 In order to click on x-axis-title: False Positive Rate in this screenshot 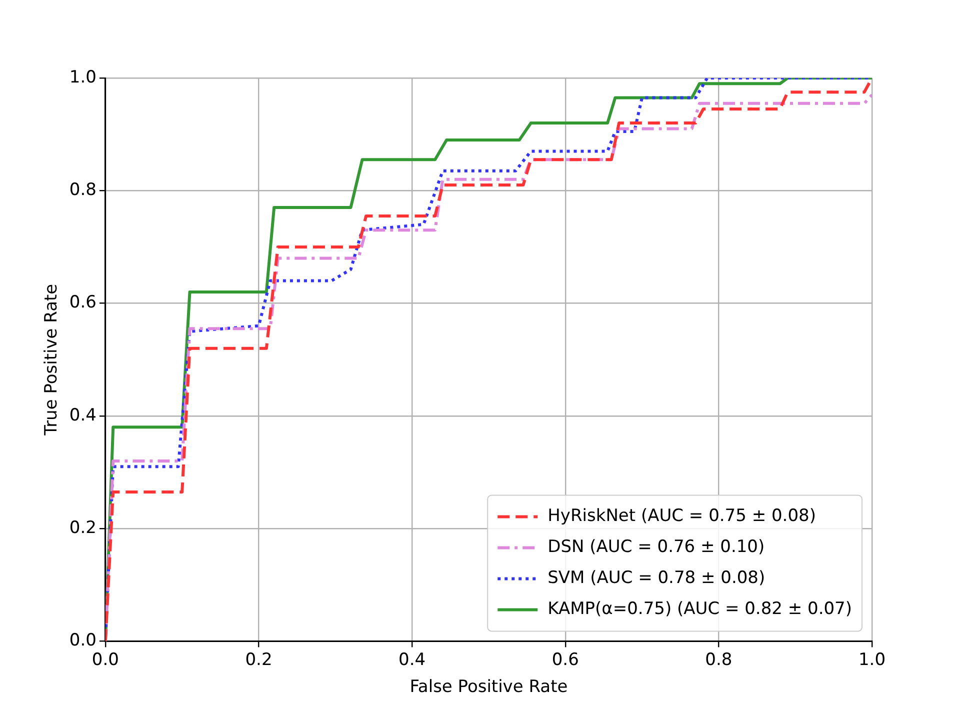, I will do `click(489, 687)`.